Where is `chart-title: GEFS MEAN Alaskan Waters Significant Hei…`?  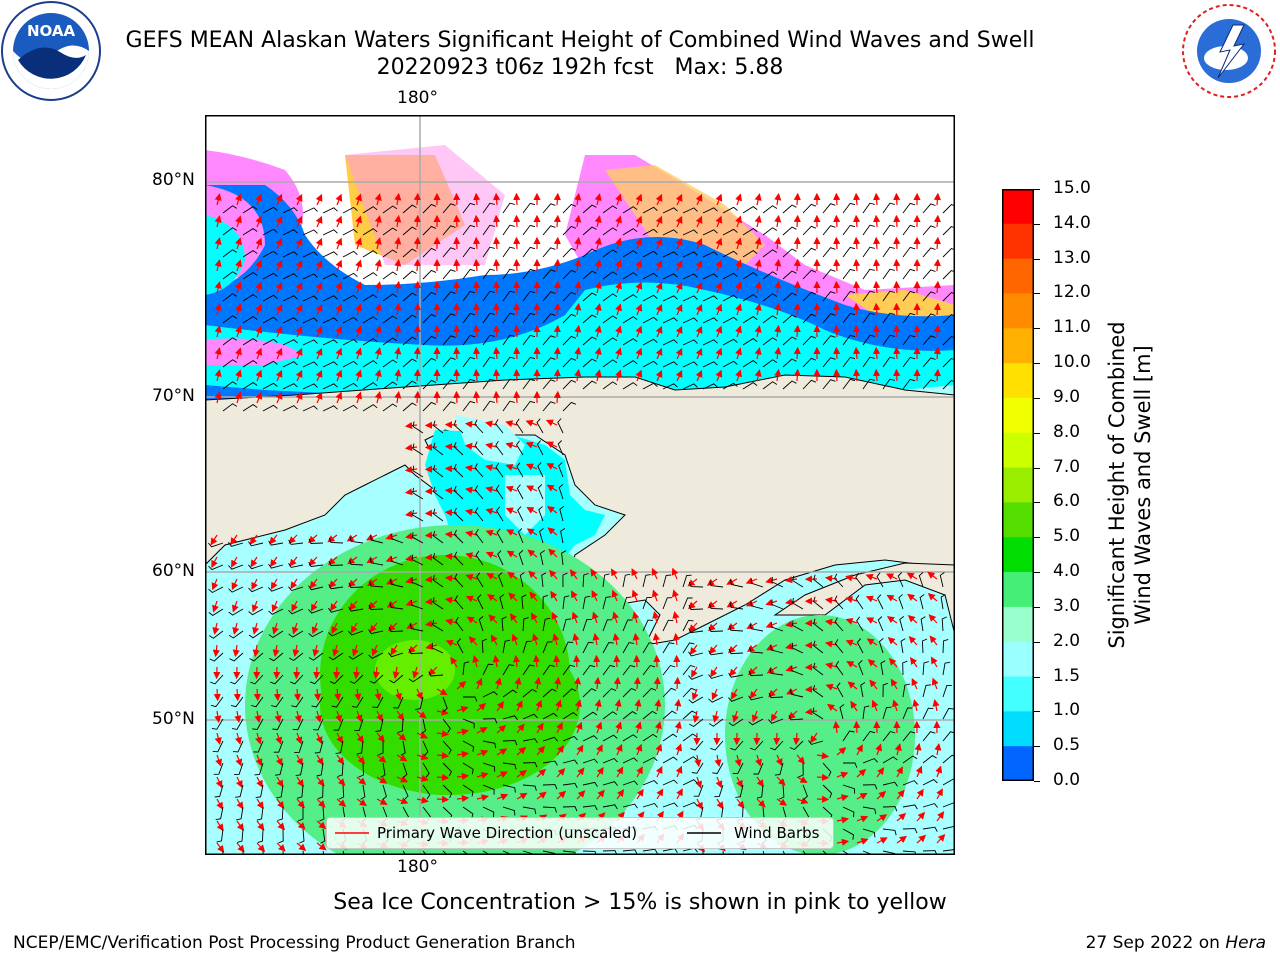
chart-title: GEFS MEAN Alaskan Waters Significant Hei… is located at coordinates (580, 40).